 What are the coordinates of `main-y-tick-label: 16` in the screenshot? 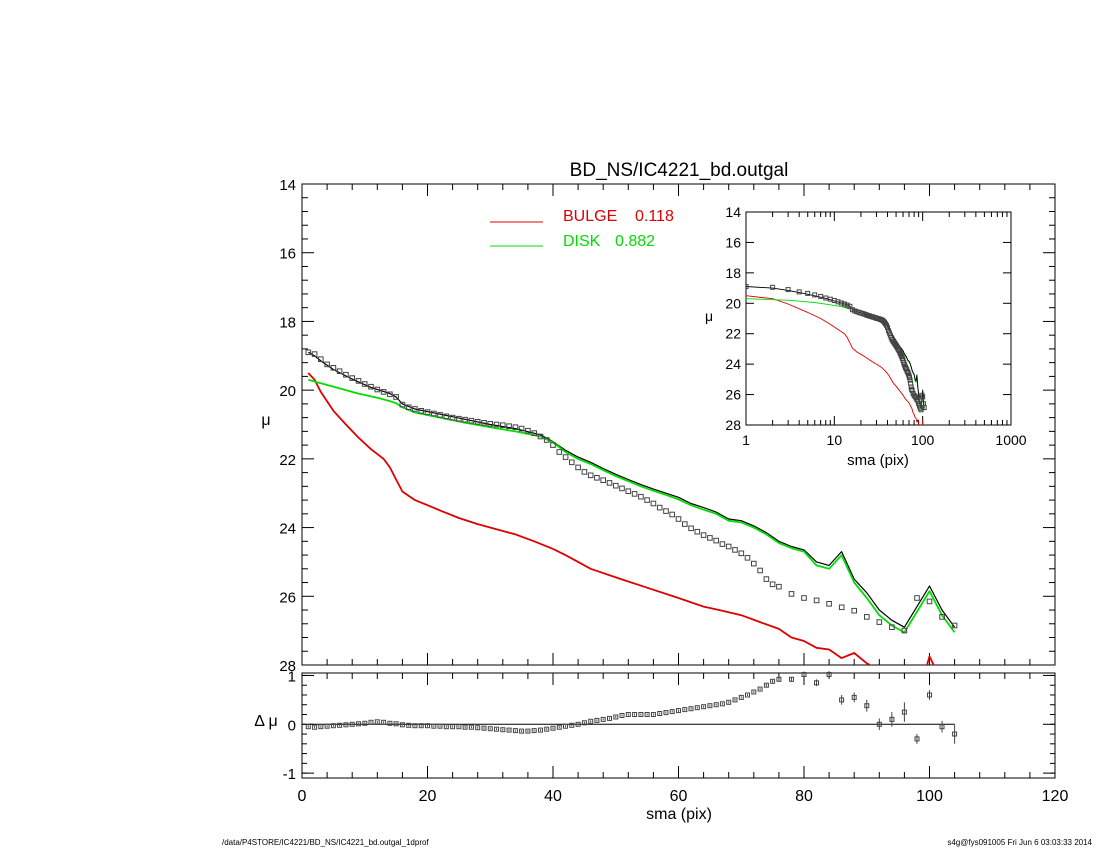 It's located at (287, 254).